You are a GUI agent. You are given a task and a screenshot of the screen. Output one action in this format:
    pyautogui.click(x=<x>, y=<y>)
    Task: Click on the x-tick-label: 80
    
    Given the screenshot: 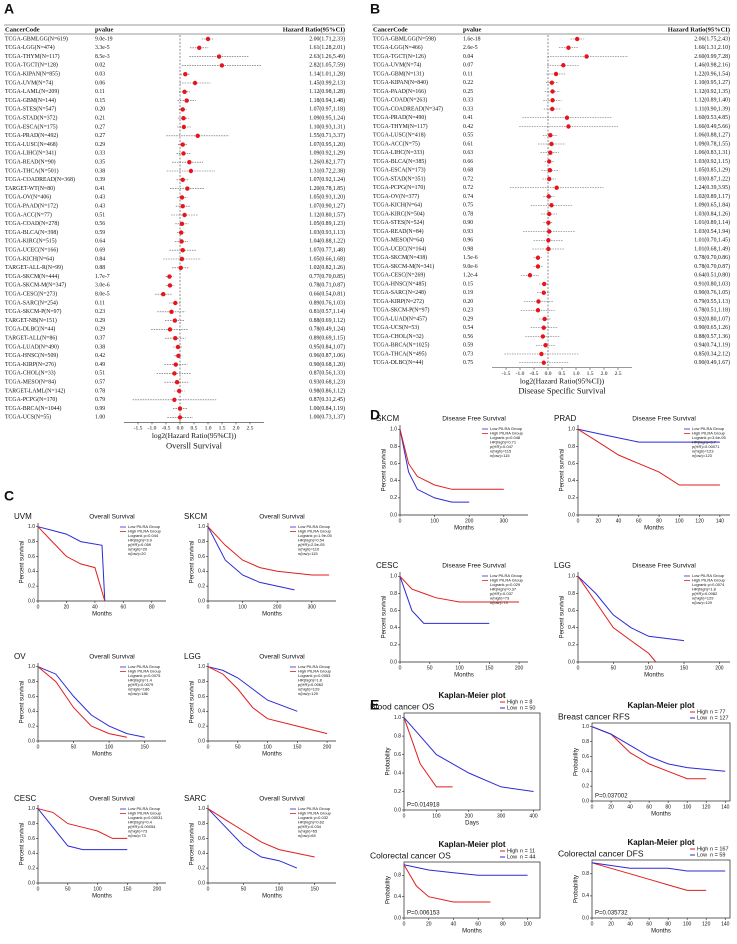 What is the action you would take?
    pyautogui.click(x=503, y=924)
    